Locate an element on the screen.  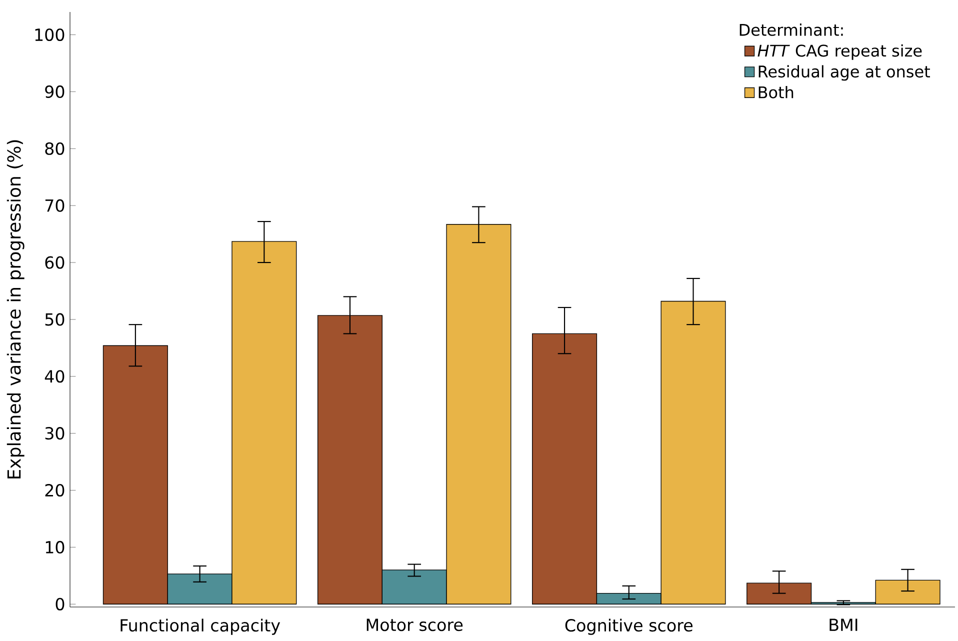
legend-title: Determinant: is located at coordinates (791, 30).